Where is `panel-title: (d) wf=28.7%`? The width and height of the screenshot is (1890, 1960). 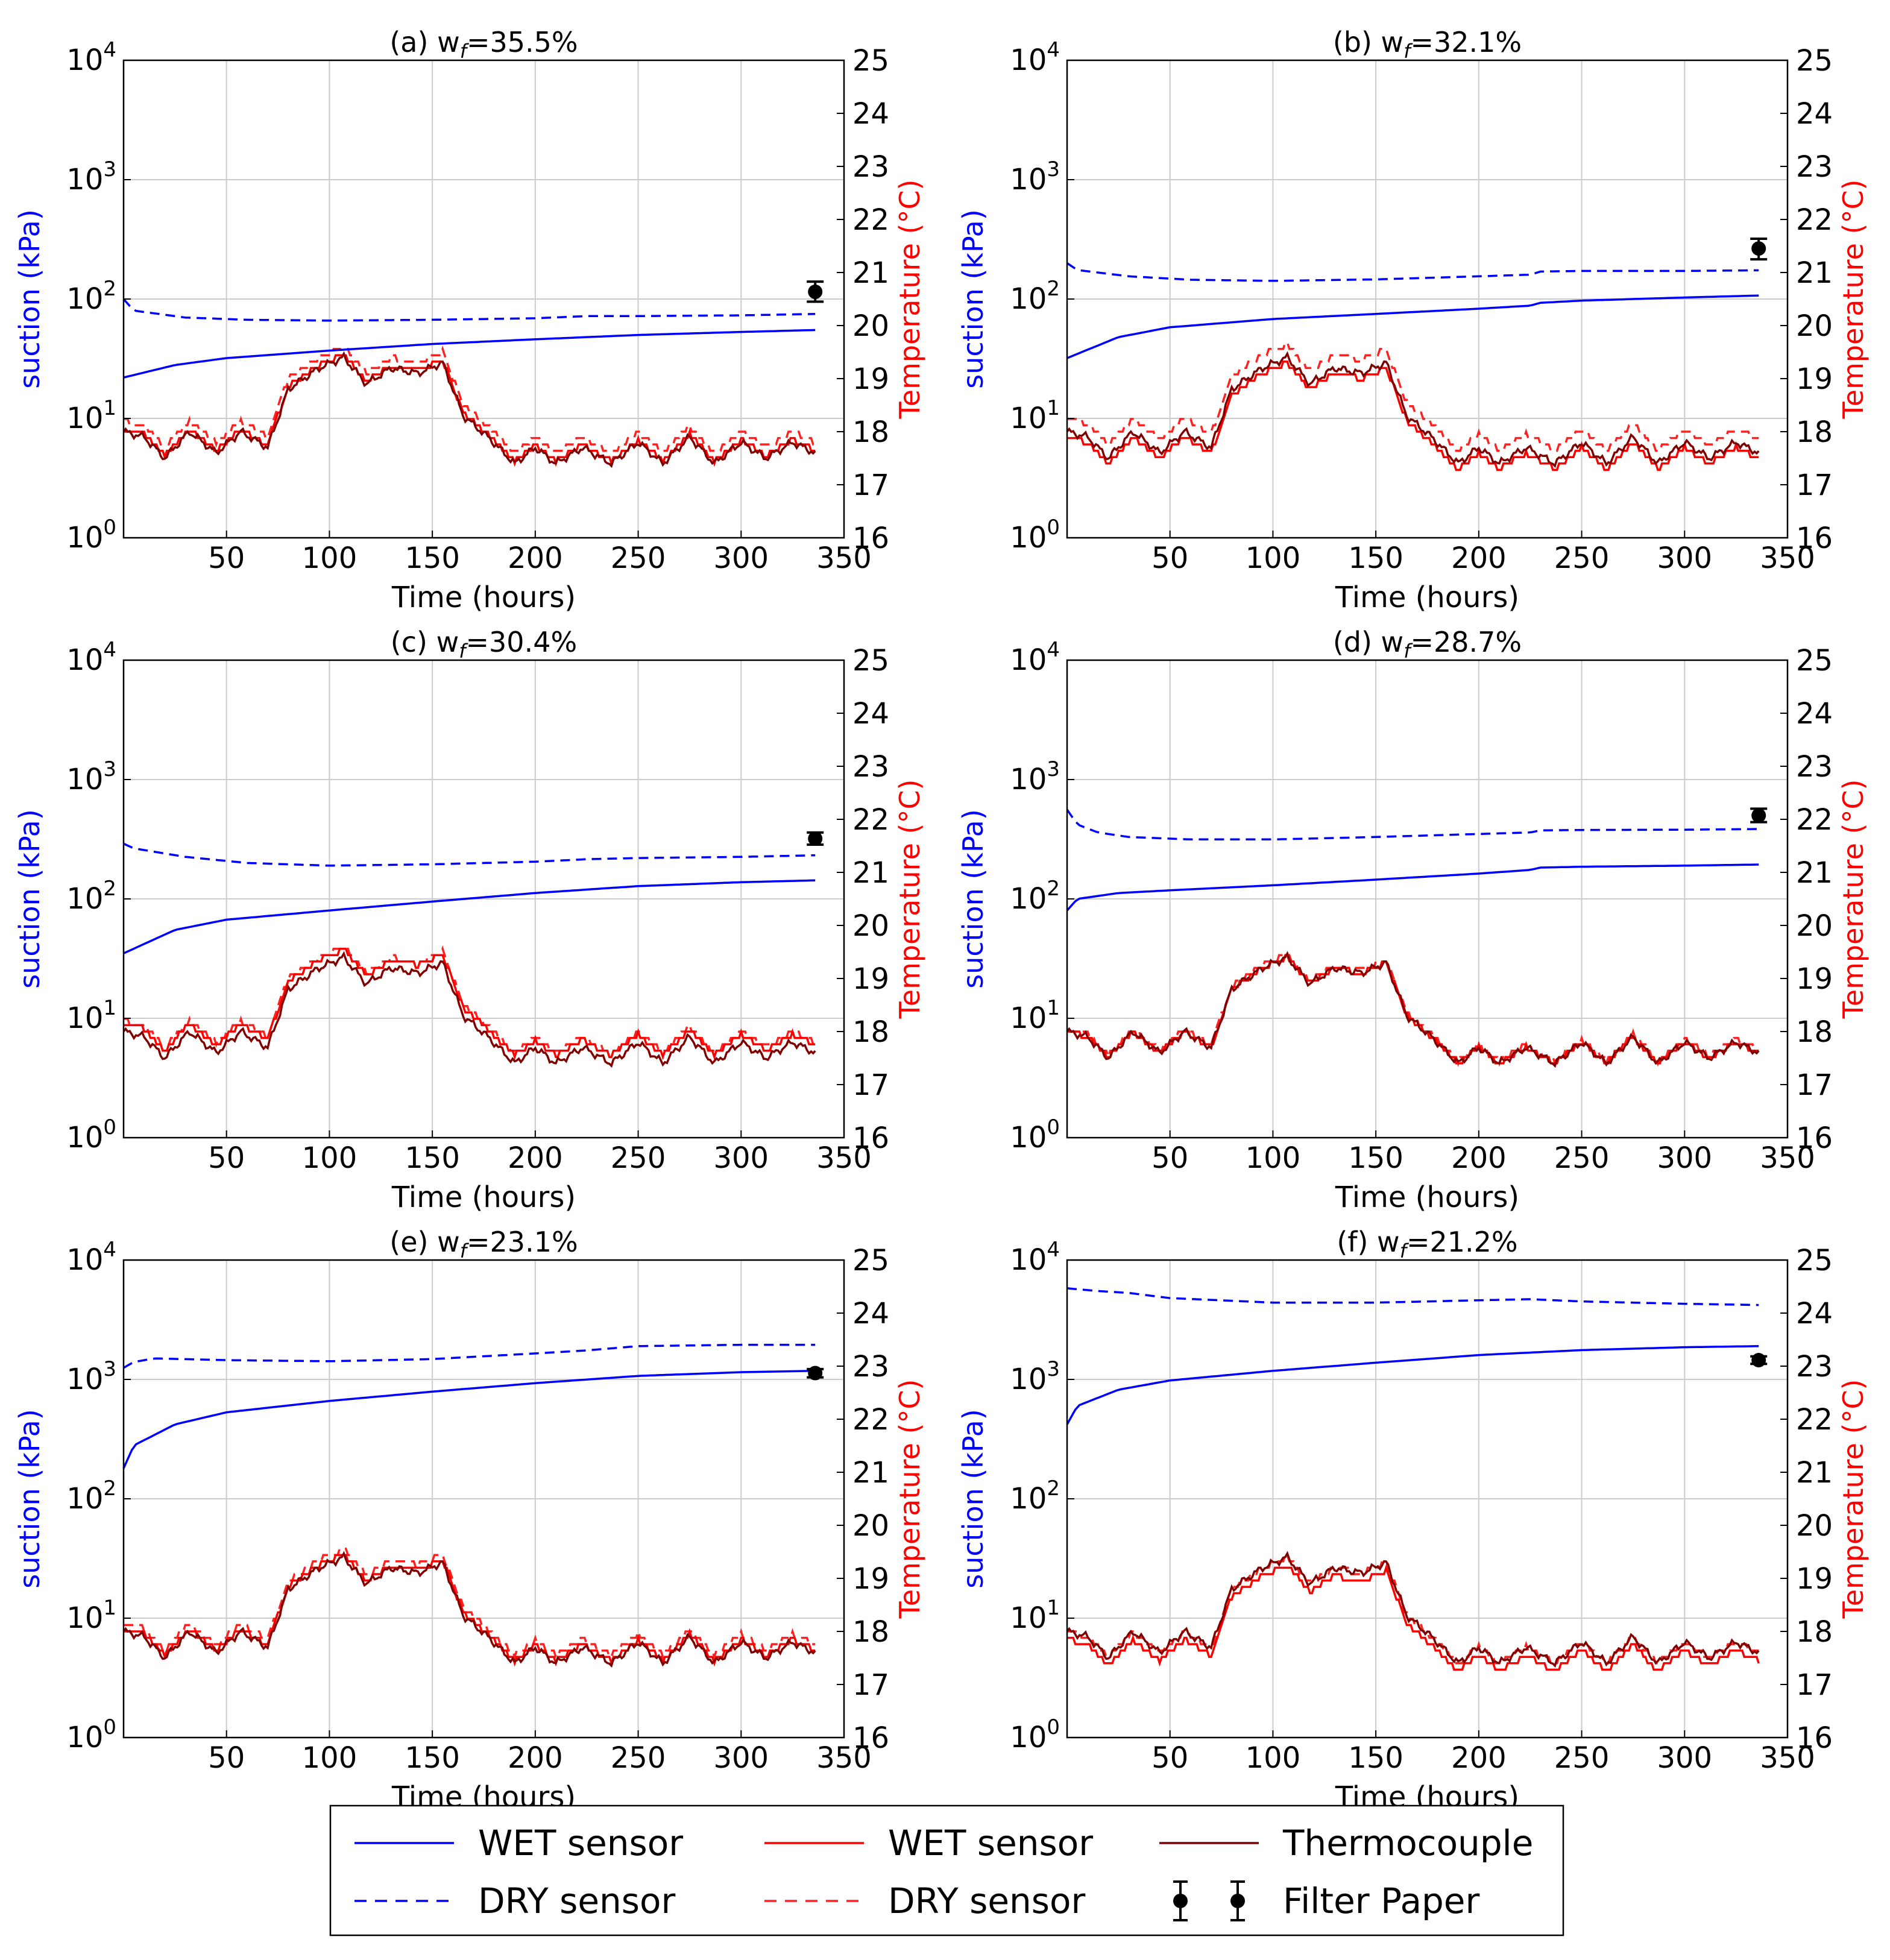
panel-title: (d) wf=28.7% is located at coordinates (1428, 645).